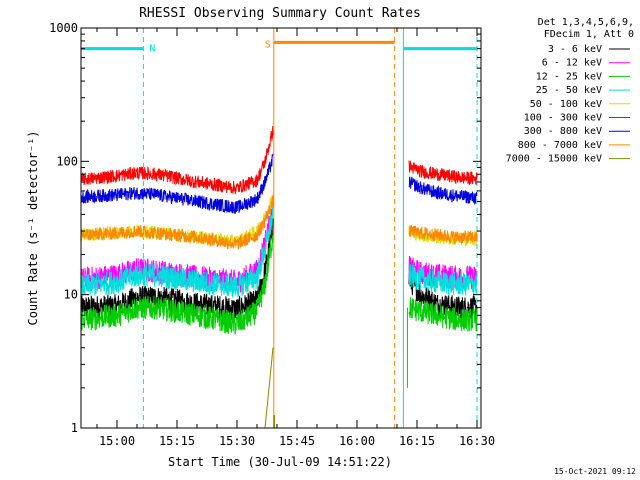 The height and width of the screenshot is (480, 640). I want to click on y-tick-label: 100, so click(67, 161).